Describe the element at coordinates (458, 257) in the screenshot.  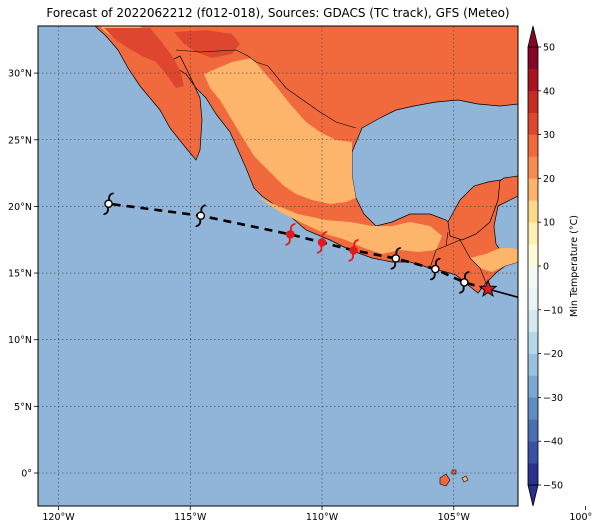
I see `central-america-borders` at that location.